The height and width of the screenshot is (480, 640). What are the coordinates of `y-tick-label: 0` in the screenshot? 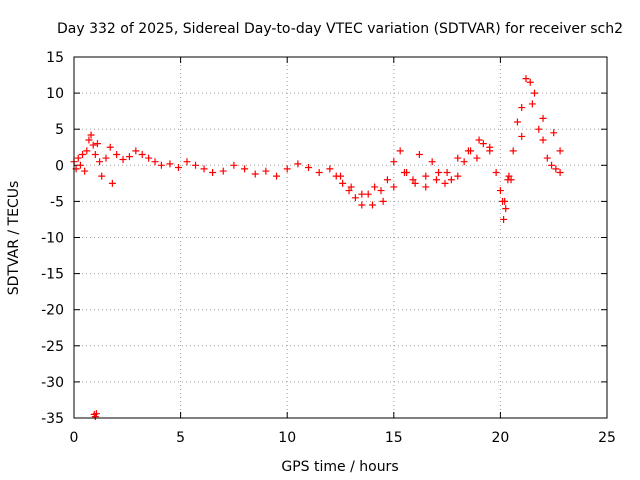 It's located at (59, 166).